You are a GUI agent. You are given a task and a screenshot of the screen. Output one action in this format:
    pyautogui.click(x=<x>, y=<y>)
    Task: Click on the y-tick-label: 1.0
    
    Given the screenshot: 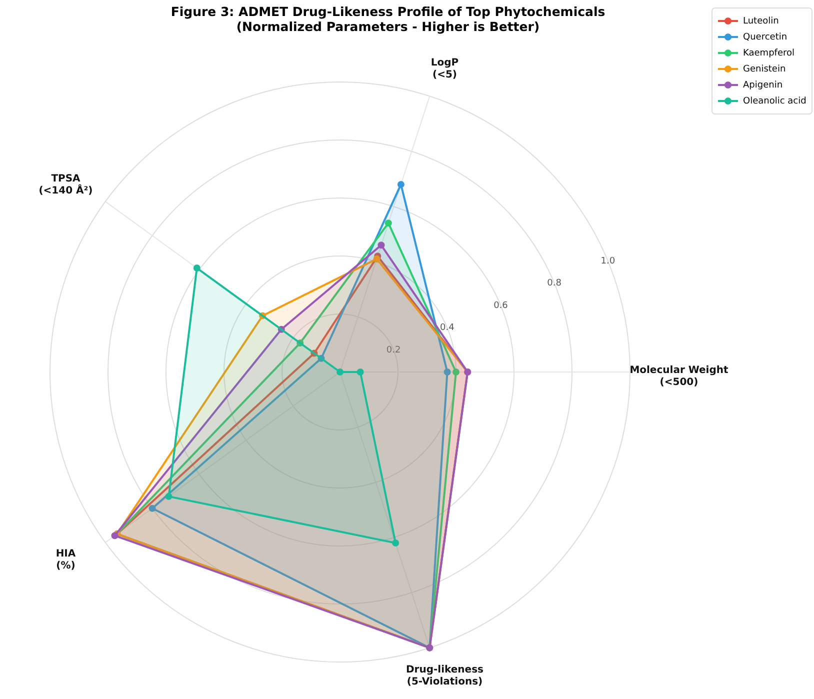 What is the action you would take?
    pyautogui.click(x=608, y=261)
    